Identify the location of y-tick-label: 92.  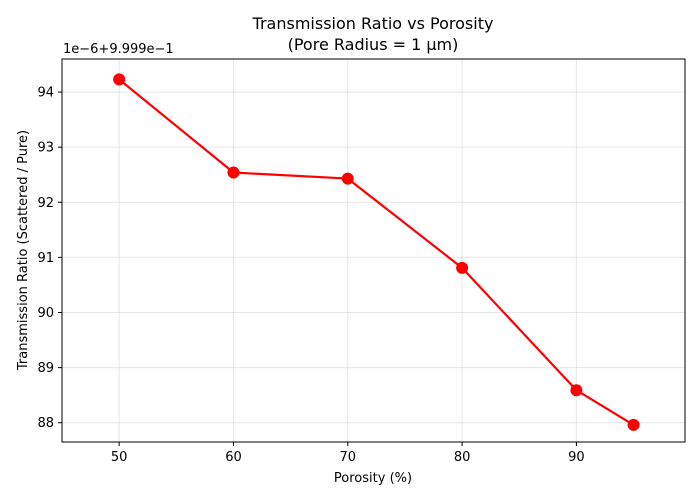
(45, 203).